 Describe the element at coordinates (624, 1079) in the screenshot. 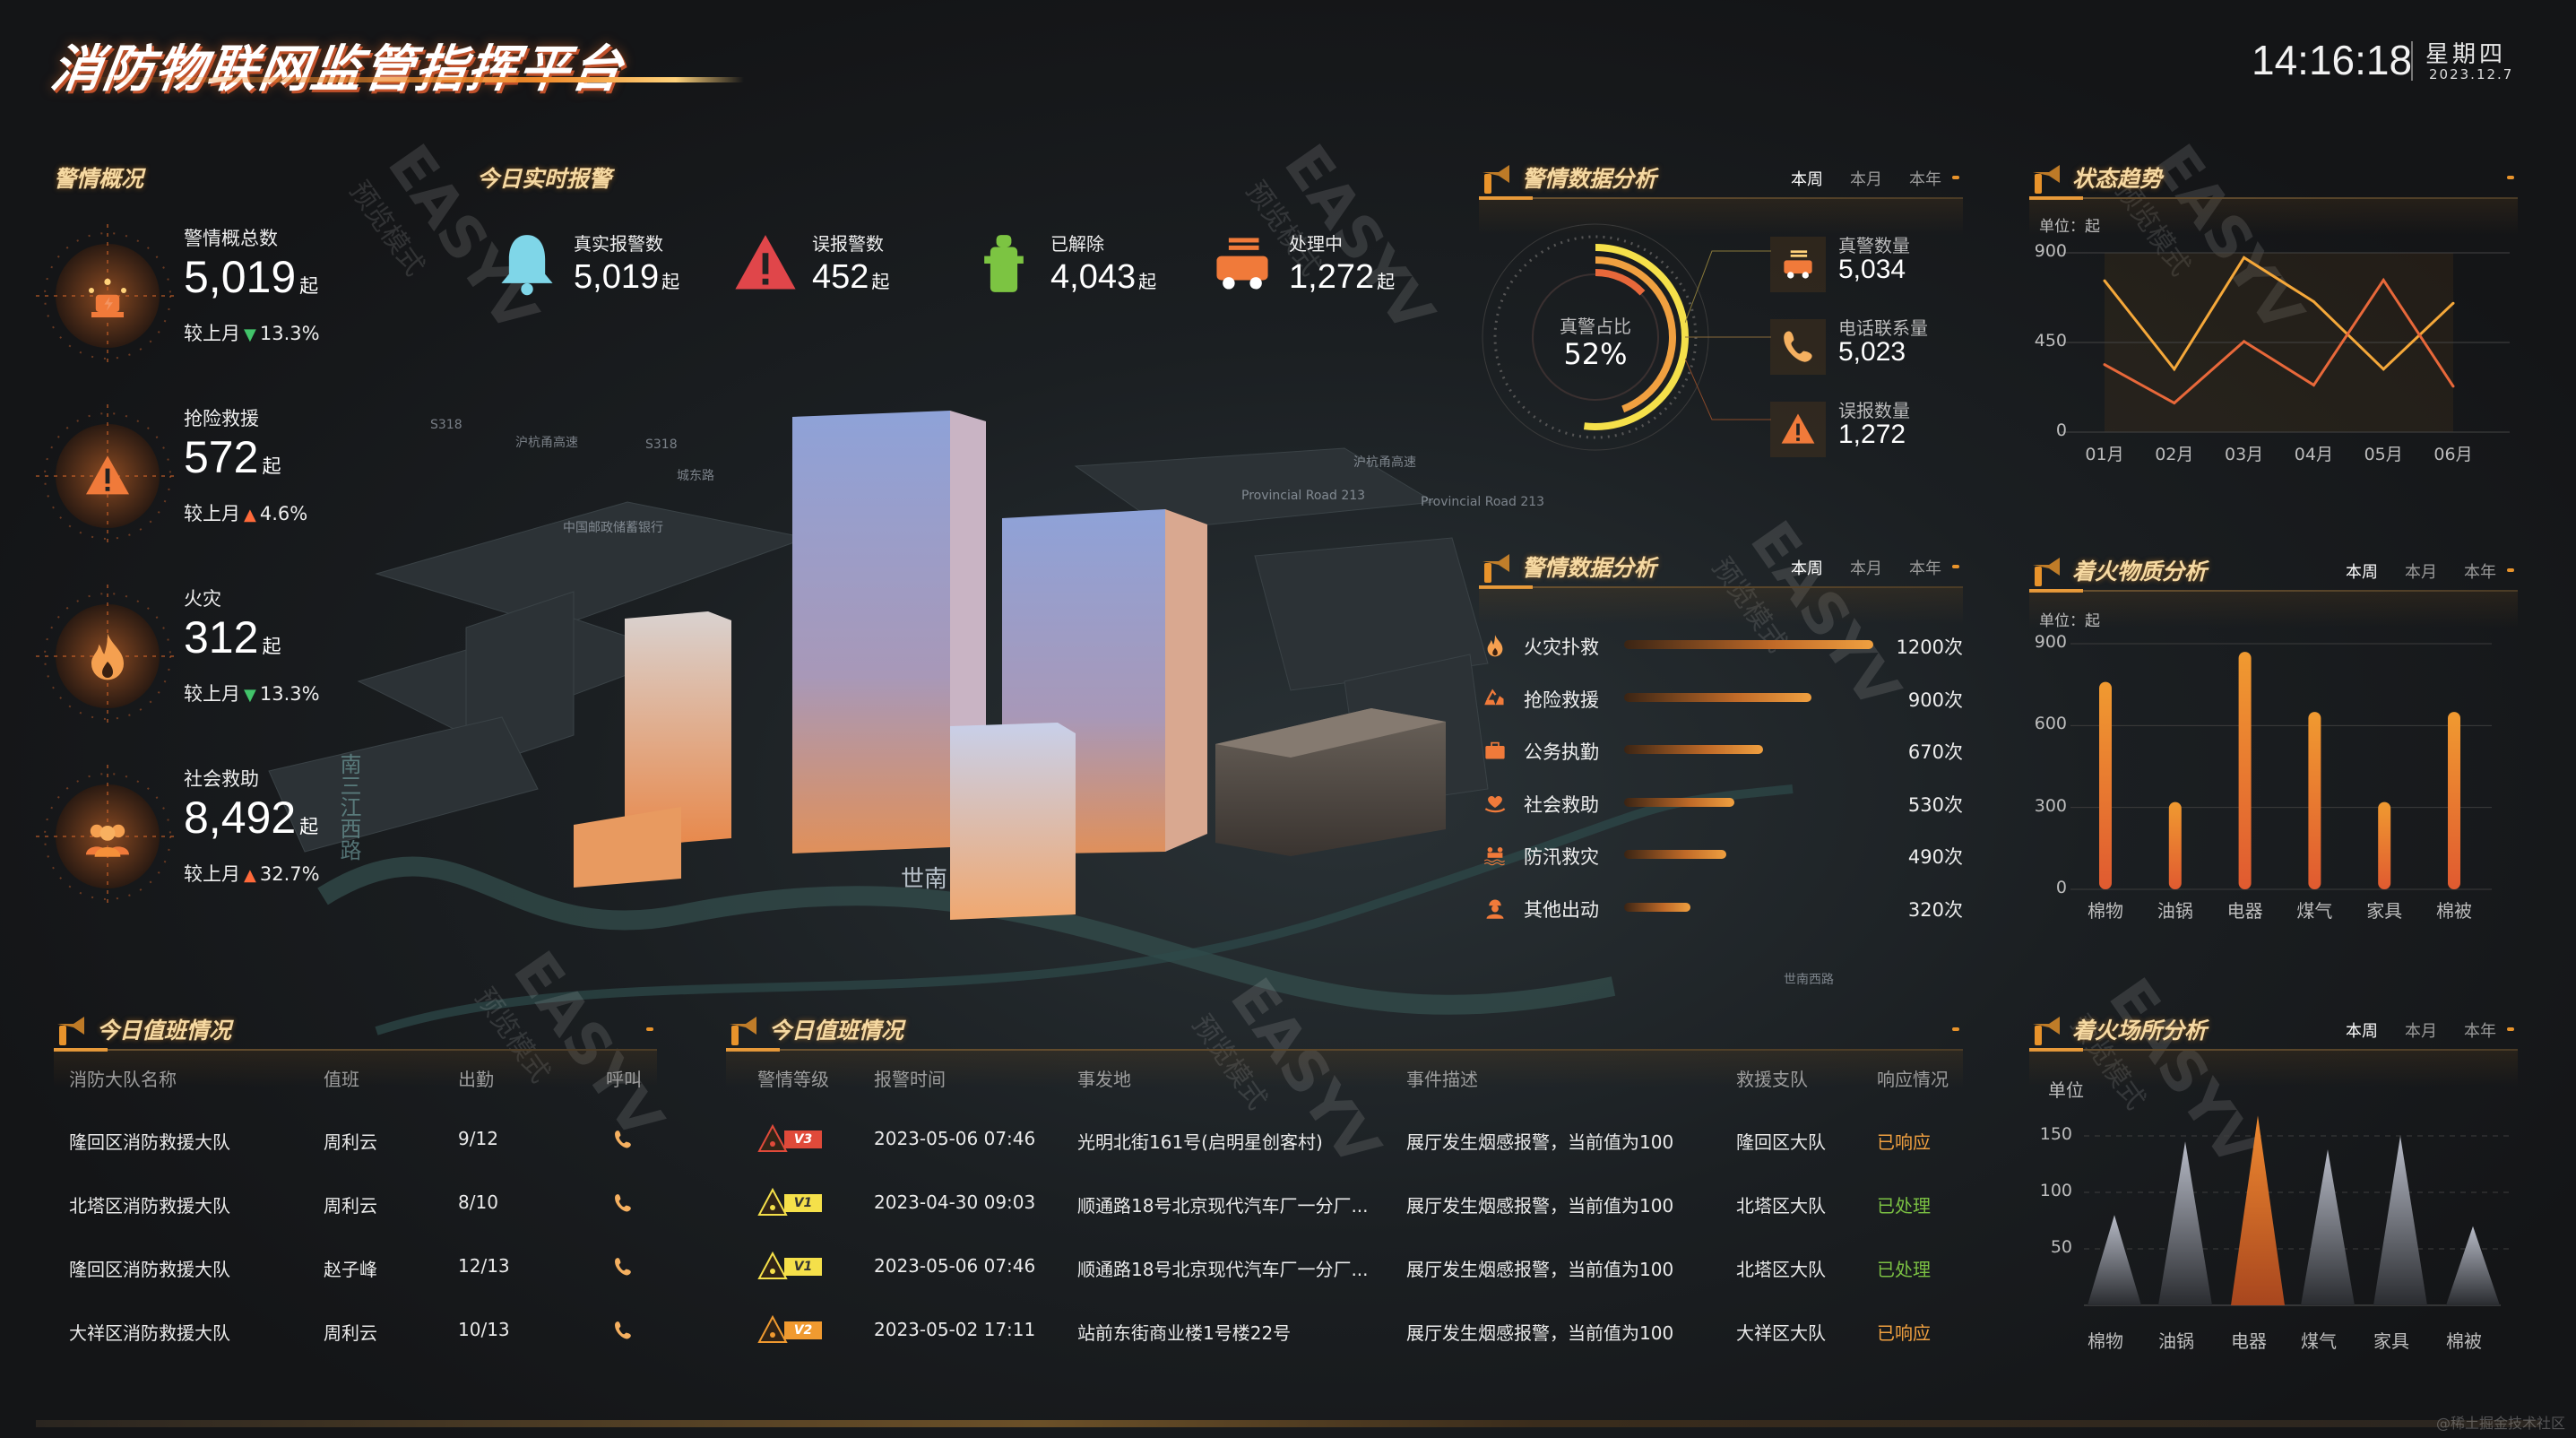

I see `column-header: 呼叫` at that location.